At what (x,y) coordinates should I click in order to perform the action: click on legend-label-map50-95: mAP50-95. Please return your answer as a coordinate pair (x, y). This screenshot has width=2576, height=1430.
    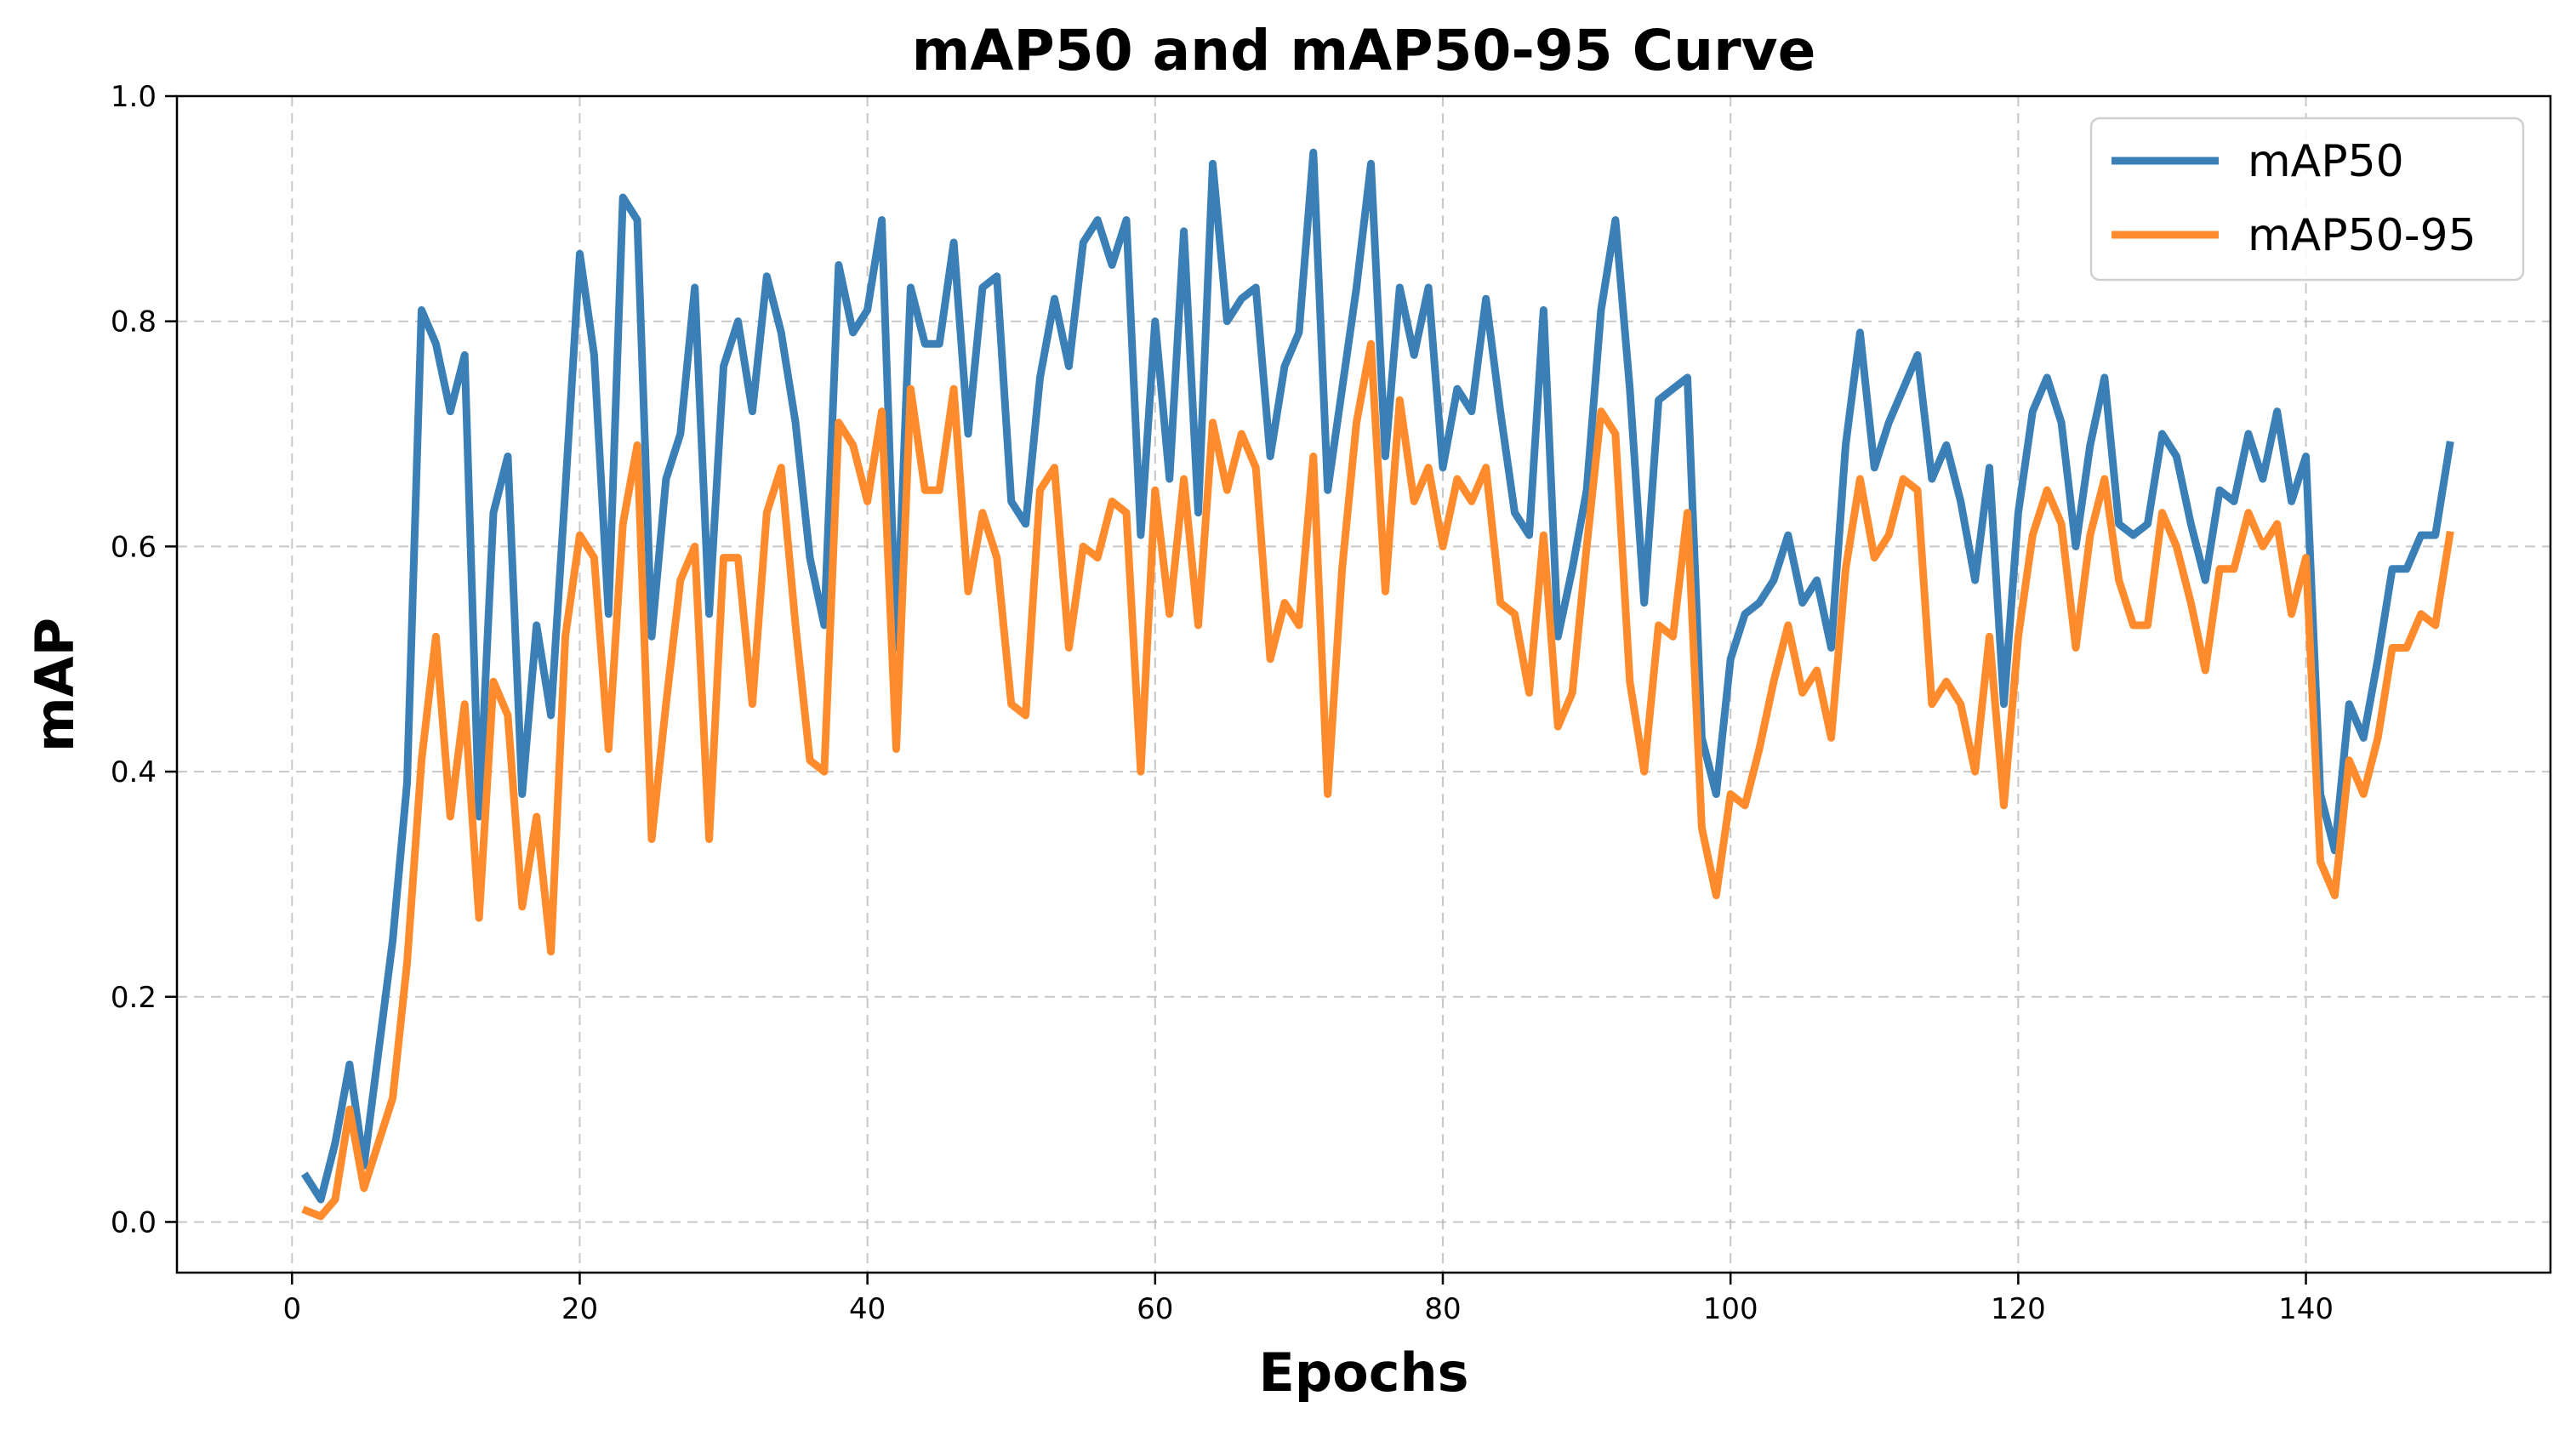
    Looking at the image, I should click on (2362, 235).